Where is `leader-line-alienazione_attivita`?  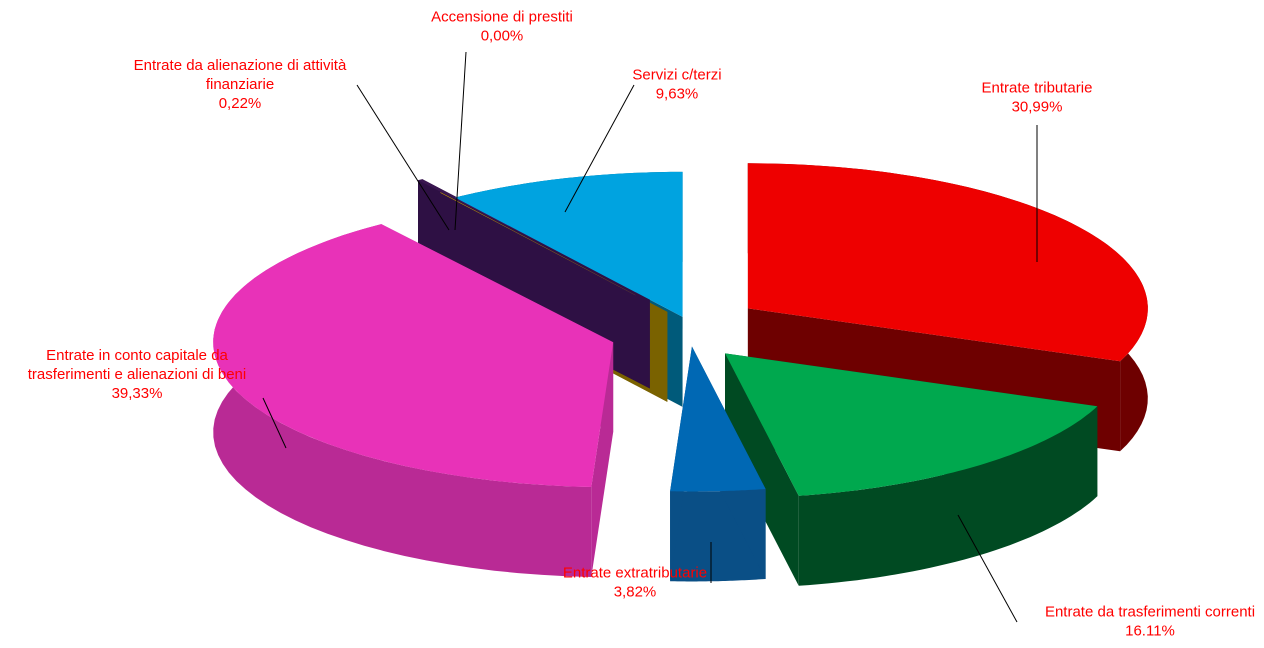 leader-line-alienazione_attivita is located at coordinates (403, 157).